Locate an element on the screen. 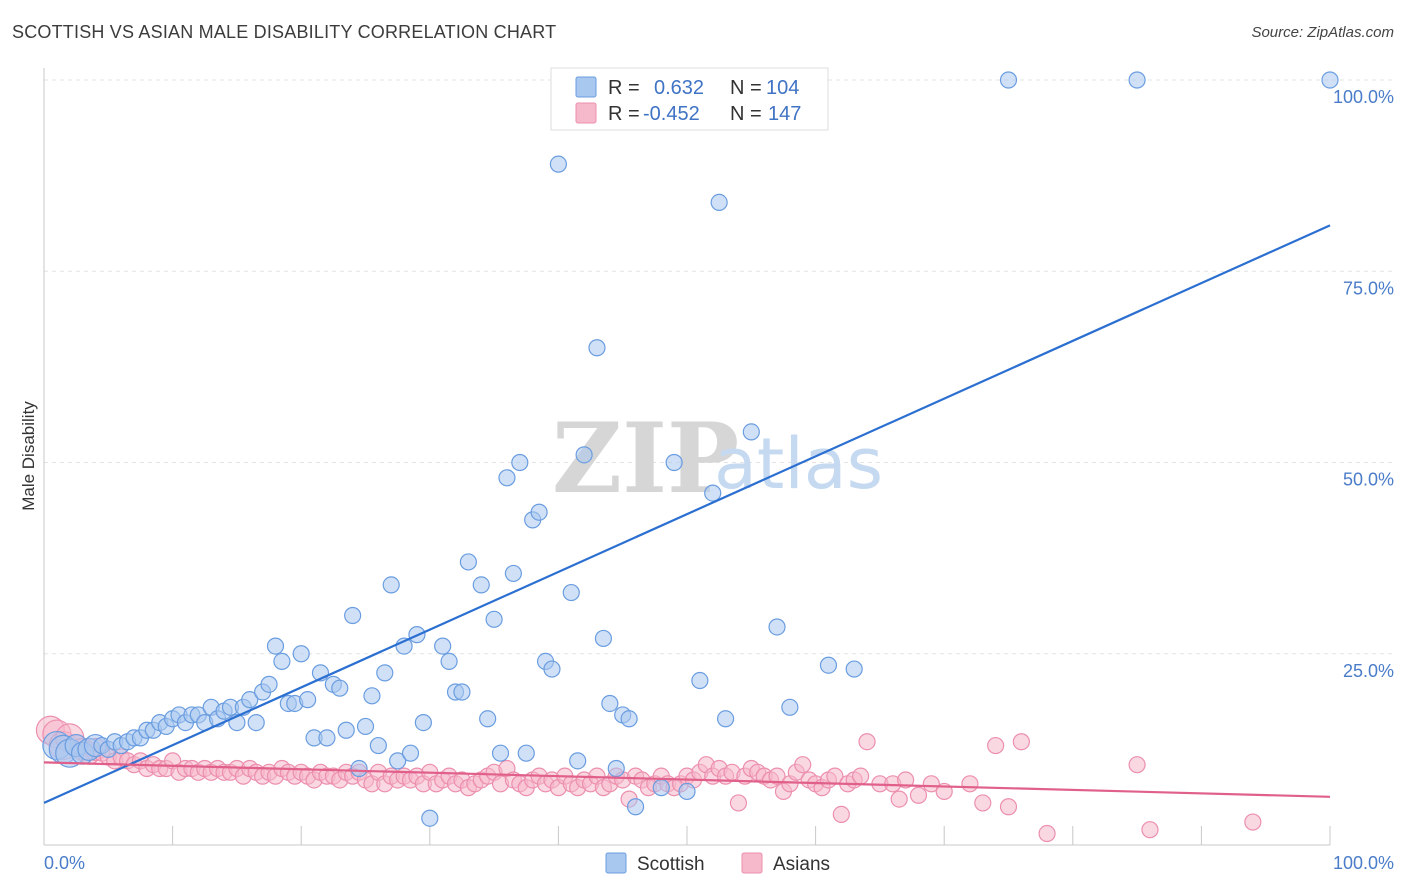 The height and width of the screenshot is (892, 1406). legend-n-label-2: N = is located at coordinates (746, 114).